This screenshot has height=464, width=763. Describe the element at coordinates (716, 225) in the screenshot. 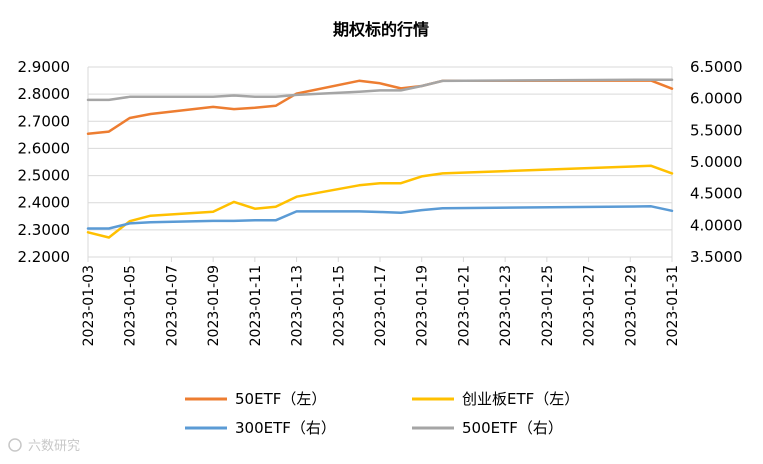

I see `right-tick-label: 4.0000` at that location.